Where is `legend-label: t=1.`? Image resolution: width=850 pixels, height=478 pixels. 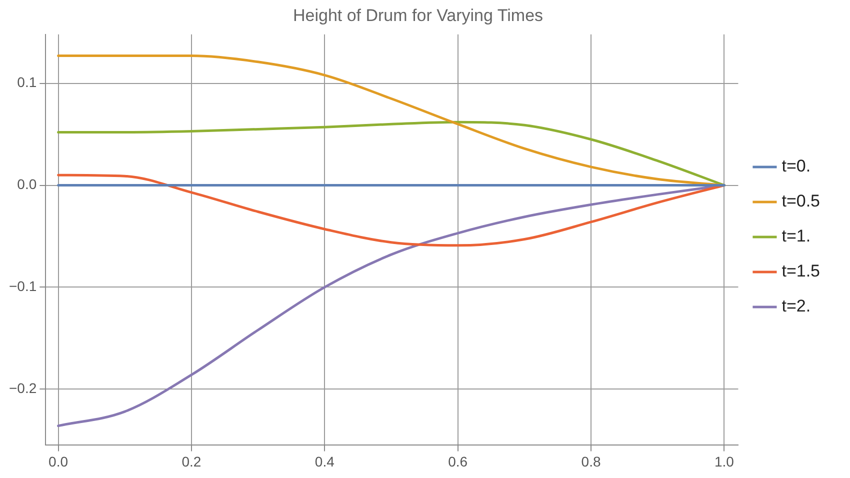
legend-label: t=1. is located at coordinates (796, 236).